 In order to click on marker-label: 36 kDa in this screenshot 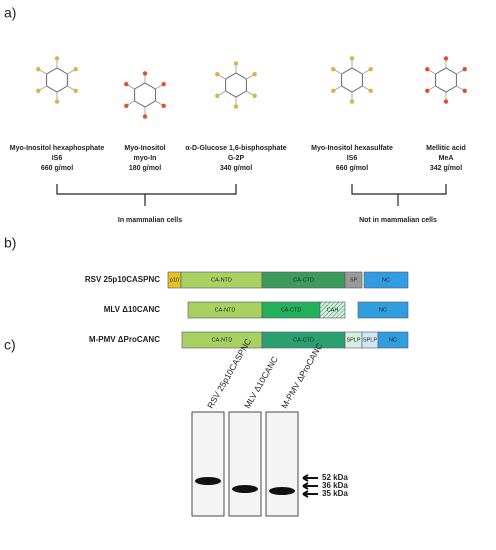, I will do `click(335, 485)`.